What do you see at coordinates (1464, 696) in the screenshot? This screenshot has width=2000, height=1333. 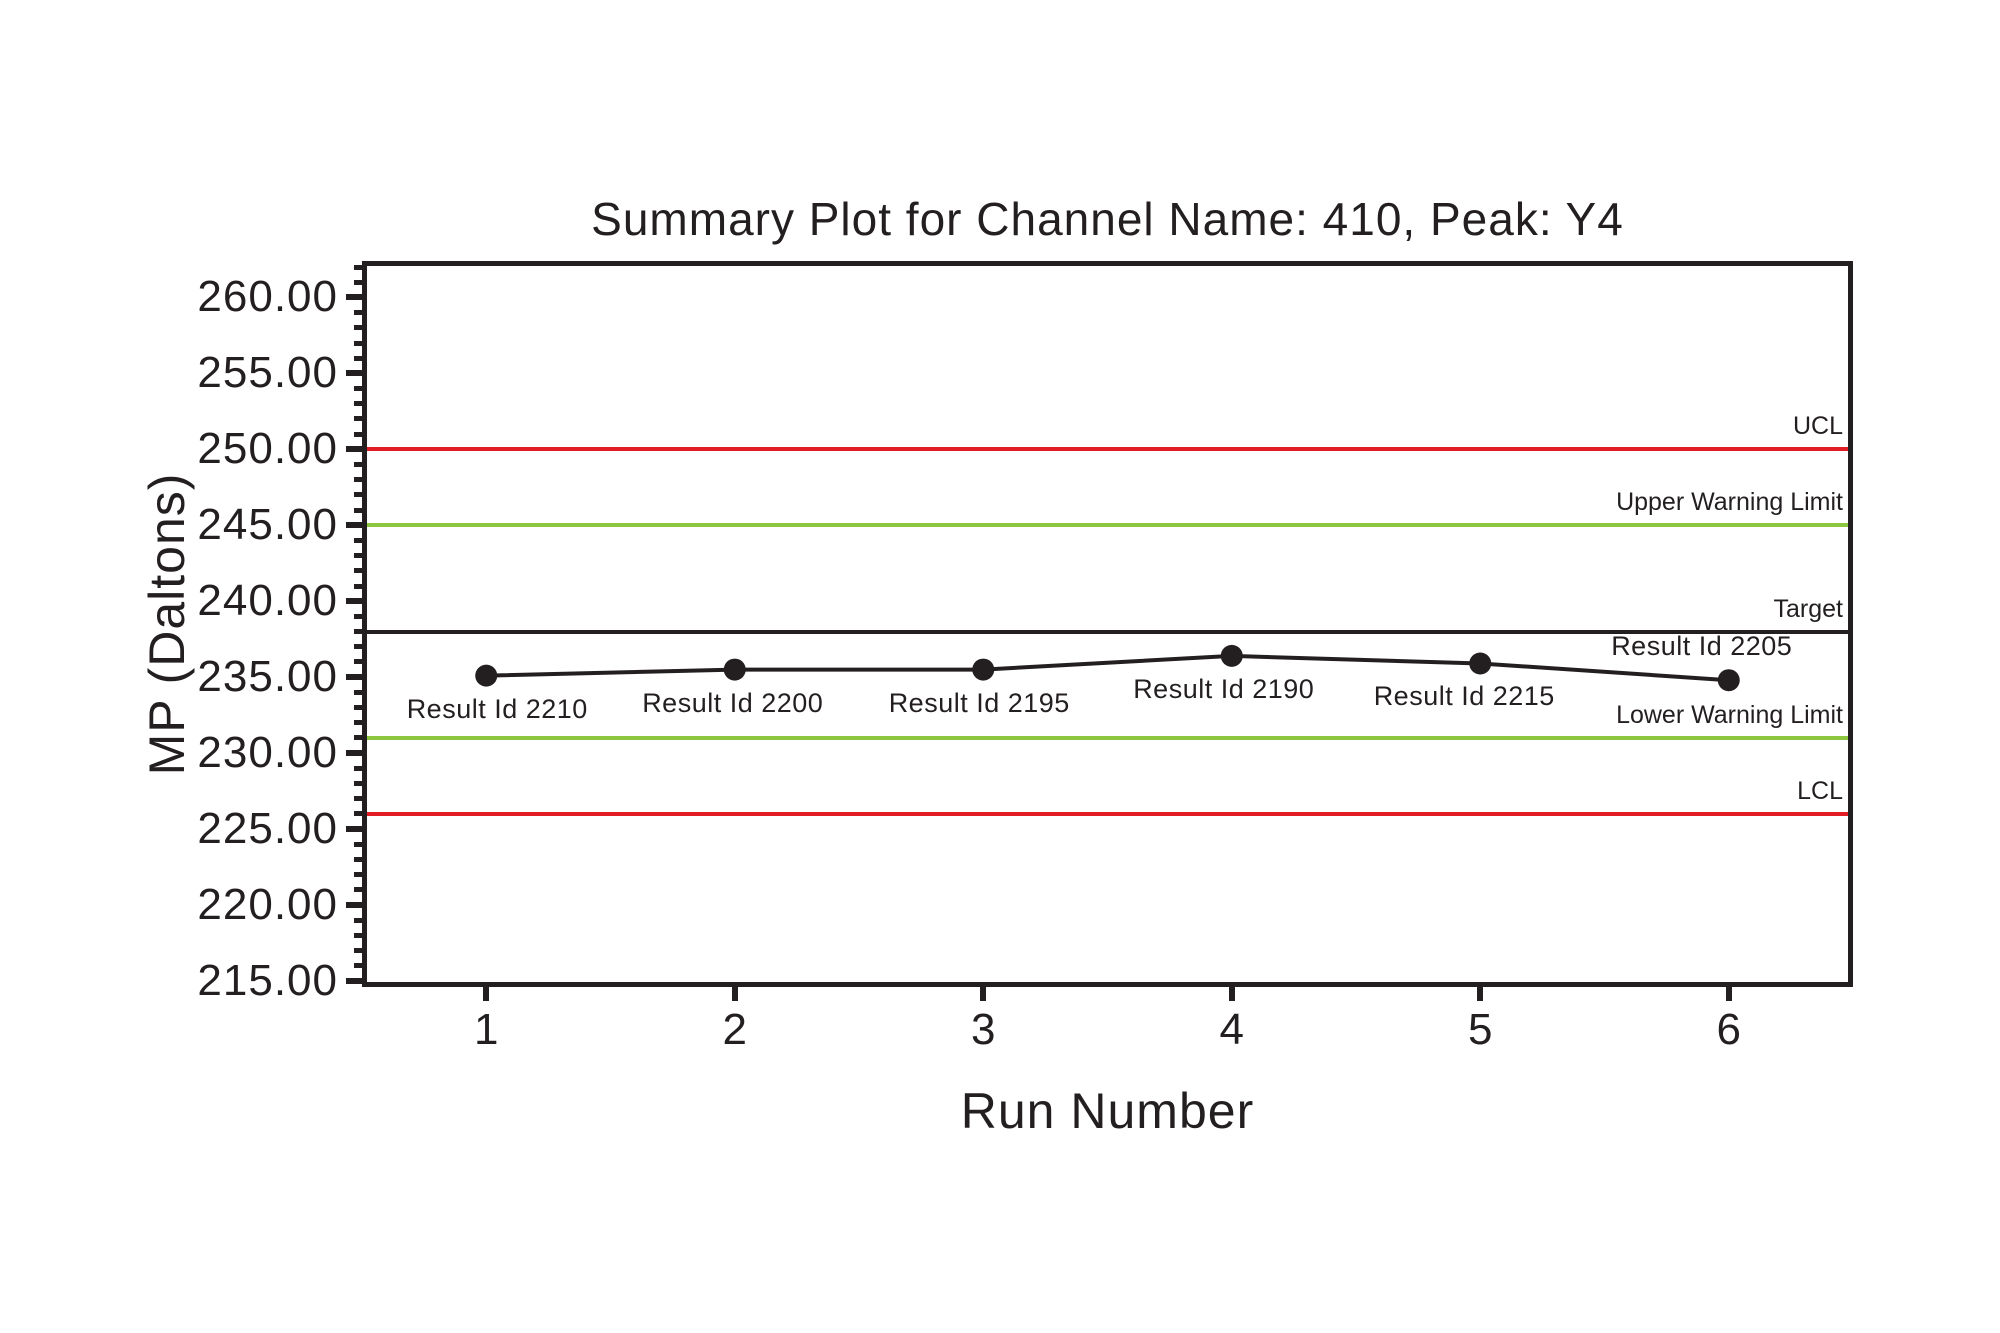 I see `data-point-label: Result Id 2215` at bounding box center [1464, 696].